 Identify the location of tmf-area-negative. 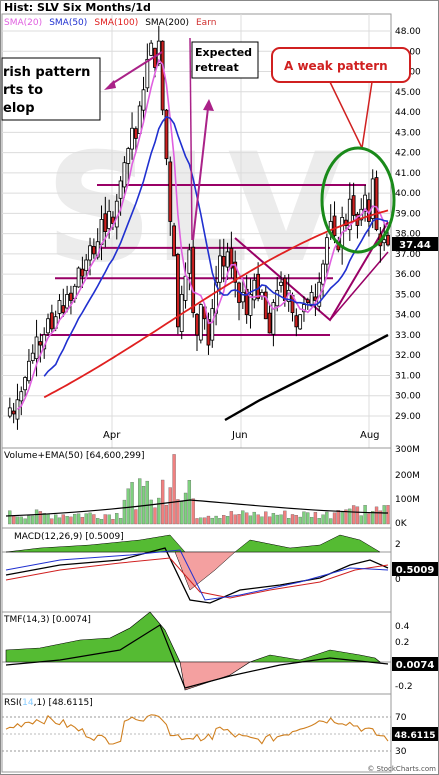
(215, 676).